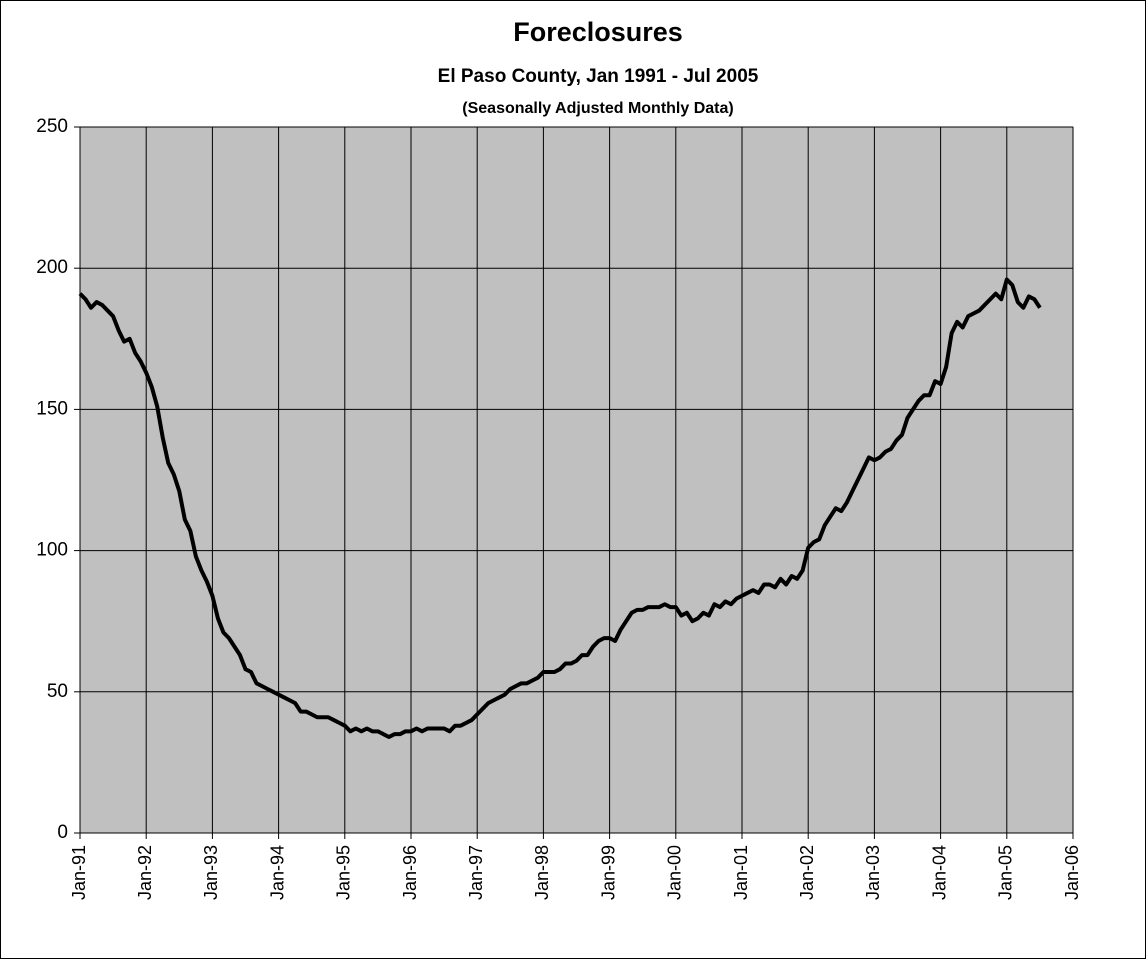 This screenshot has height=959, width=1146. What do you see at coordinates (598, 76) in the screenshot?
I see `chart-subtitle: El Paso County, Jan 1991 - Jul 2005` at bounding box center [598, 76].